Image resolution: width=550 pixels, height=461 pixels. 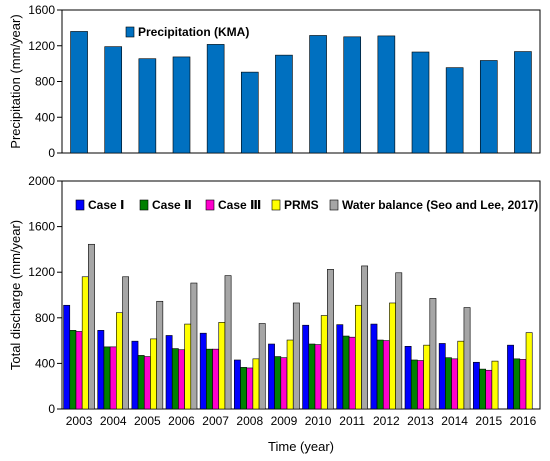 What do you see at coordinates (249, 421) in the screenshot?
I see `x-tick-label: 2008` at bounding box center [249, 421].